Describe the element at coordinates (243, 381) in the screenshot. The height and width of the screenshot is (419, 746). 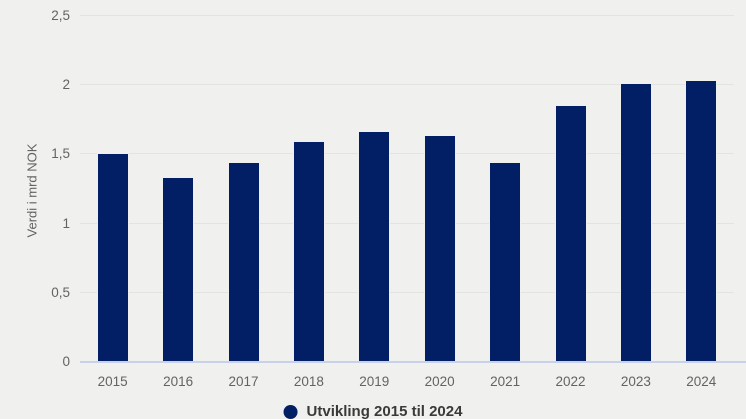
I see `x-tick-label: 2017` at that location.